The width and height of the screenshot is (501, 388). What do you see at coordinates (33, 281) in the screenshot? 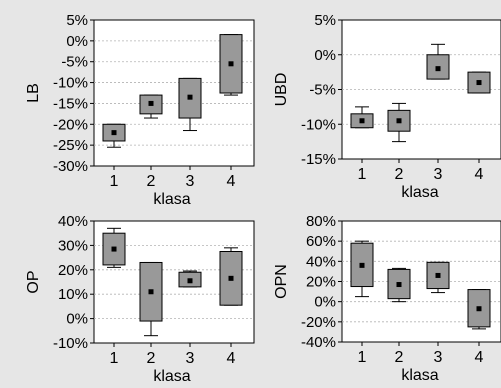
I see `y-axis-title: OP` at bounding box center [33, 281].